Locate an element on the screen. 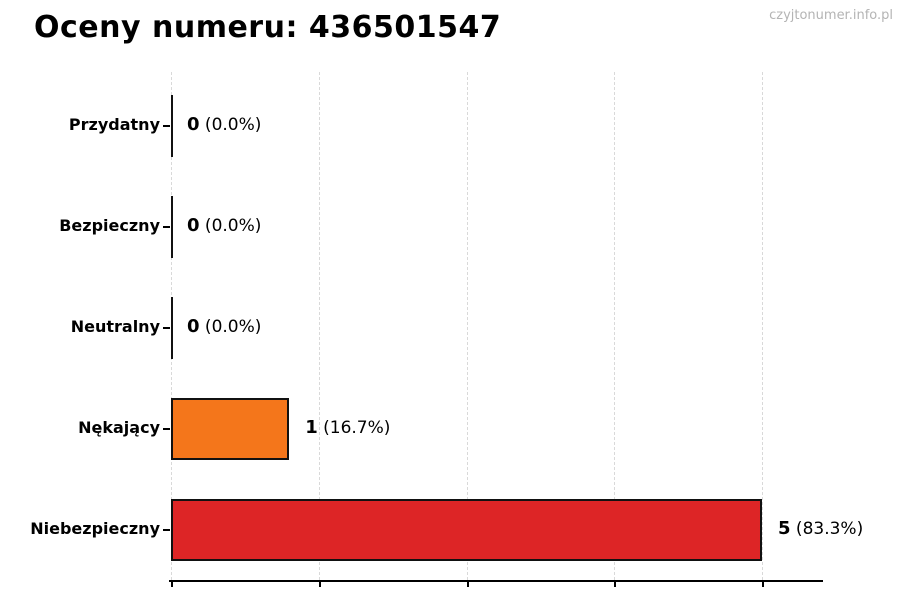  value-label-category-1: 0 (0.0%) is located at coordinates (224, 124).